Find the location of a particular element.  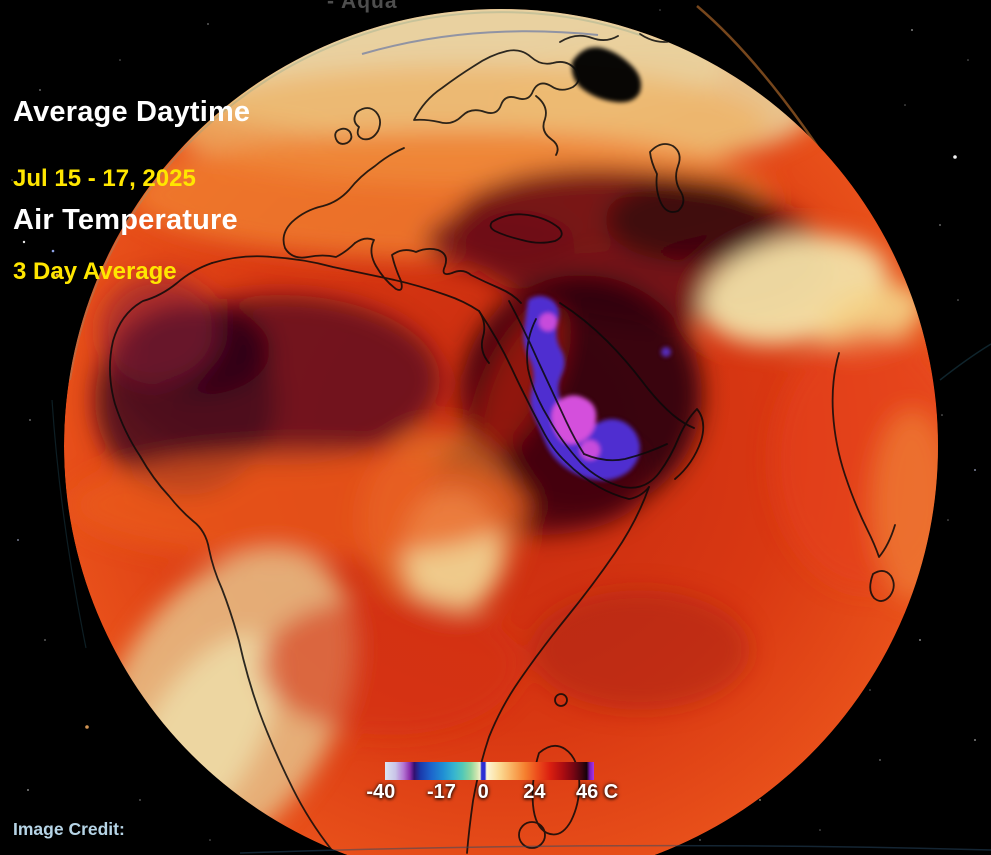

date-range: Jul 15 - 17, 2025 is located at coordinates (104, 178).